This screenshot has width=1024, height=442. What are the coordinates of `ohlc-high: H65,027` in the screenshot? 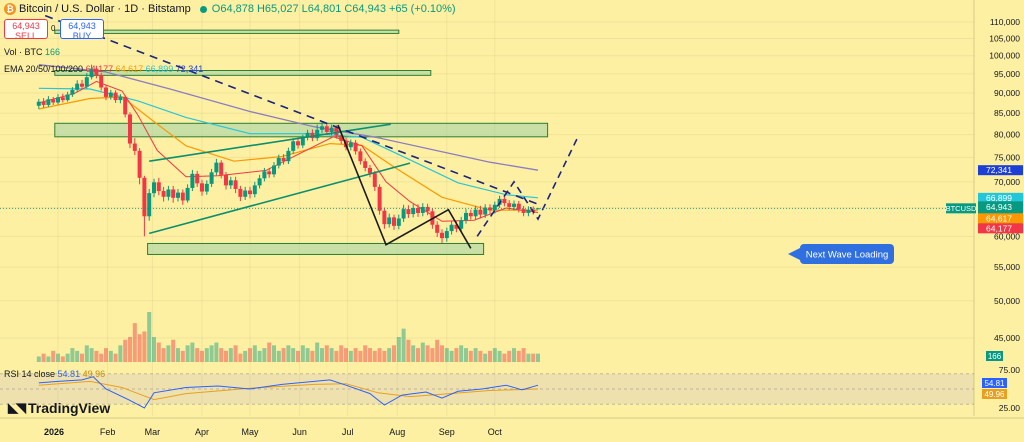 It's located at (277, 9).